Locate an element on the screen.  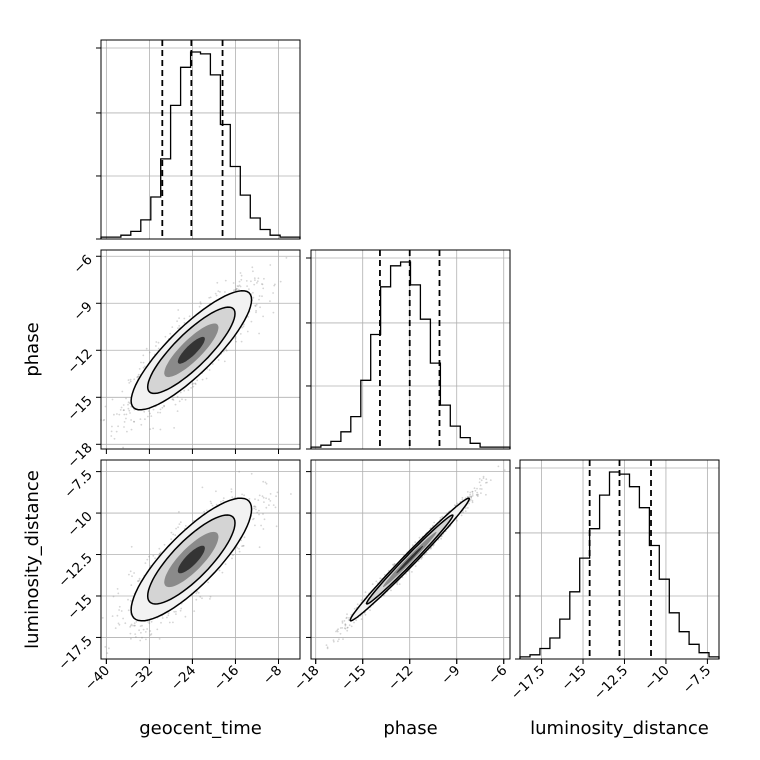
histogram-panel-luminosity_distance is located at coordinates (617, 559).